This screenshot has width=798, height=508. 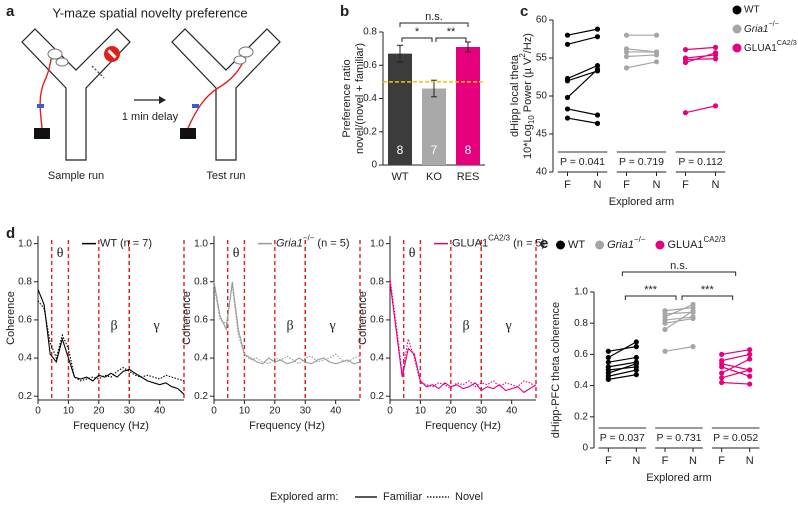 What do you see at coordinates (331, 244) in the screenshot?
I see `text-part: (n = 5)` at bounding box center [331, 244].